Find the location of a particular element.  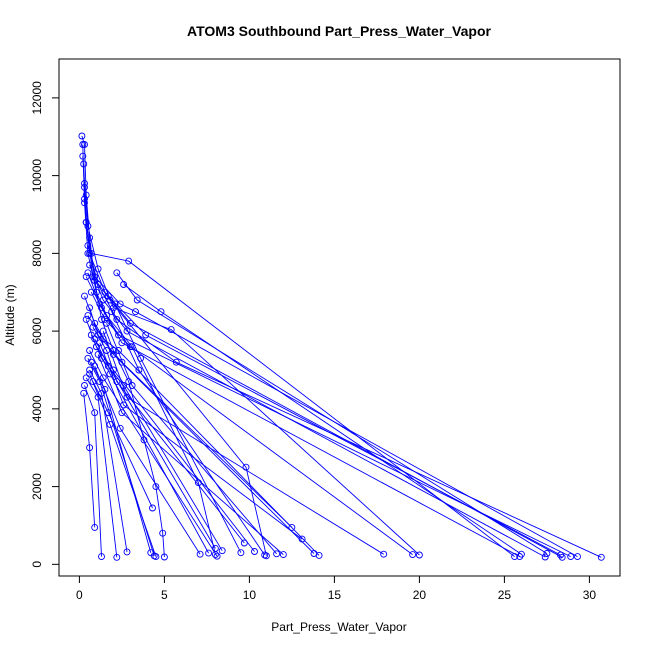

chart-title: ATOM3 Southbound Part_Press_Water_Vapor is located at coordinates (339, 31).